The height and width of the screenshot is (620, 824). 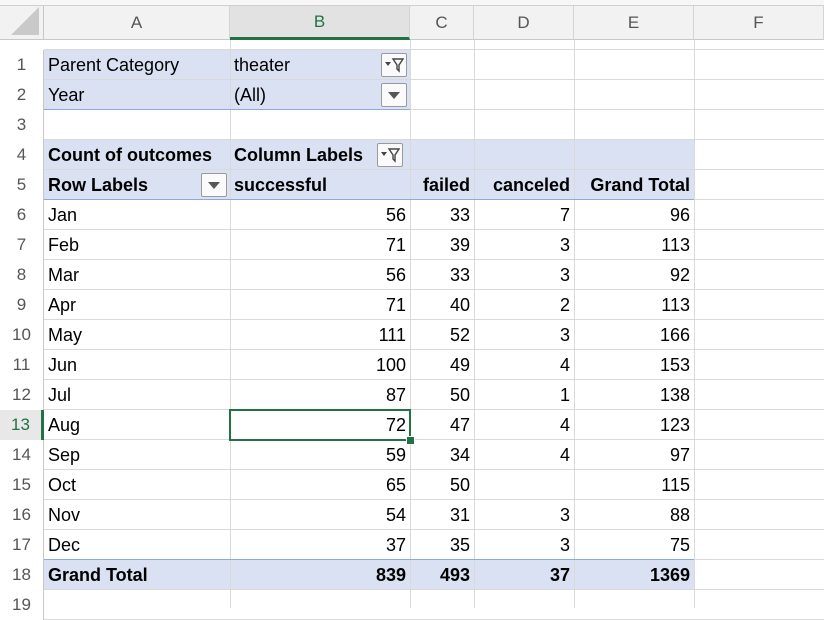 I want to click on cell-failed: 39, so click(x=459, y=244).